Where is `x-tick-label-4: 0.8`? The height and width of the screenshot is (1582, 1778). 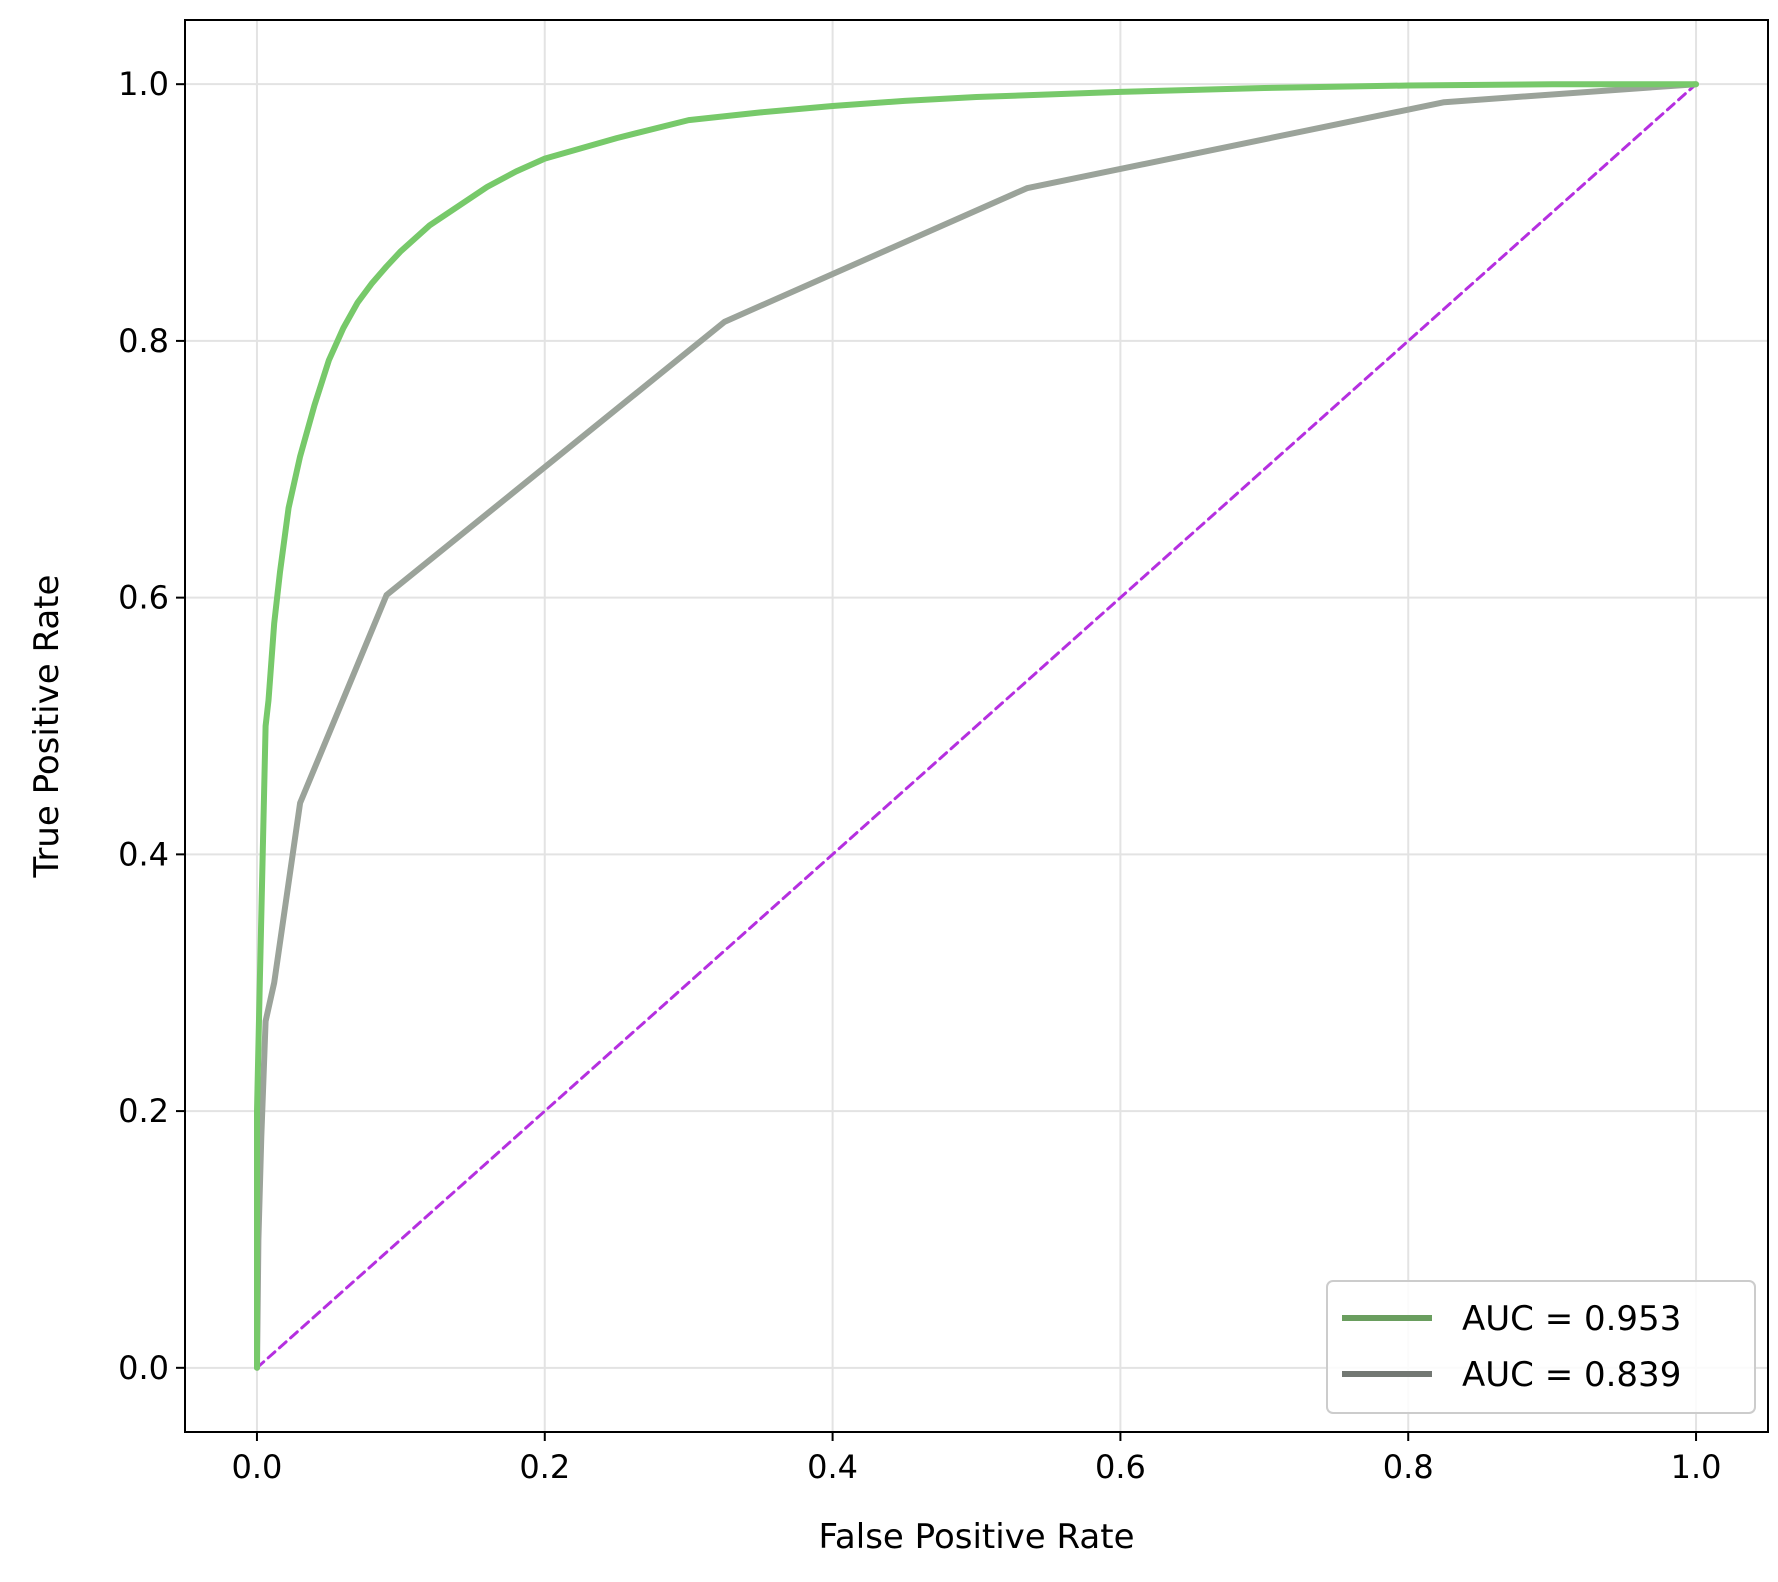 x-tick-label-4: 0.8 is located at coordinates (1408, 1467).